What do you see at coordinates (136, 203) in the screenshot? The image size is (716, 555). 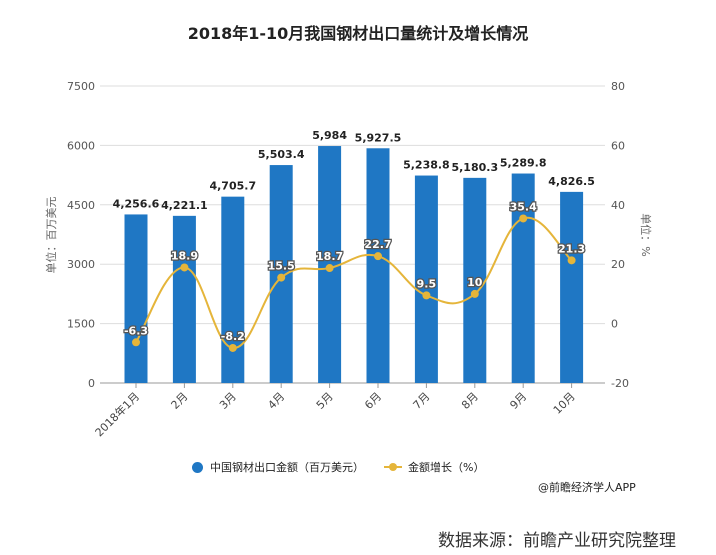 I see `bar-data-label: 4,256.6` at bounding box center [136, 203].